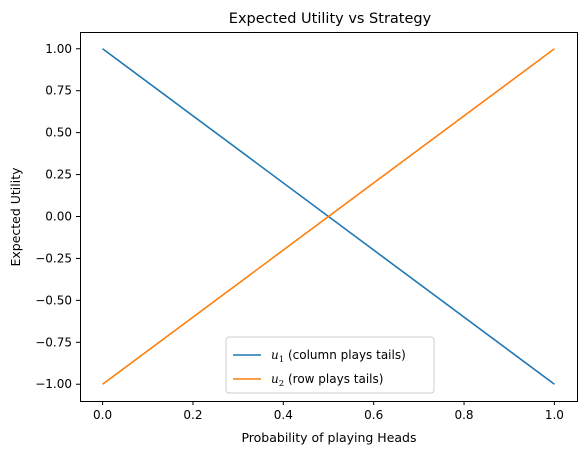 This screenshot has width=587, height=455. What do you see at coordinates (58, 49) in the screenshot?
I see `y-tick-label: 1.00` at bounding box center [58, 49].